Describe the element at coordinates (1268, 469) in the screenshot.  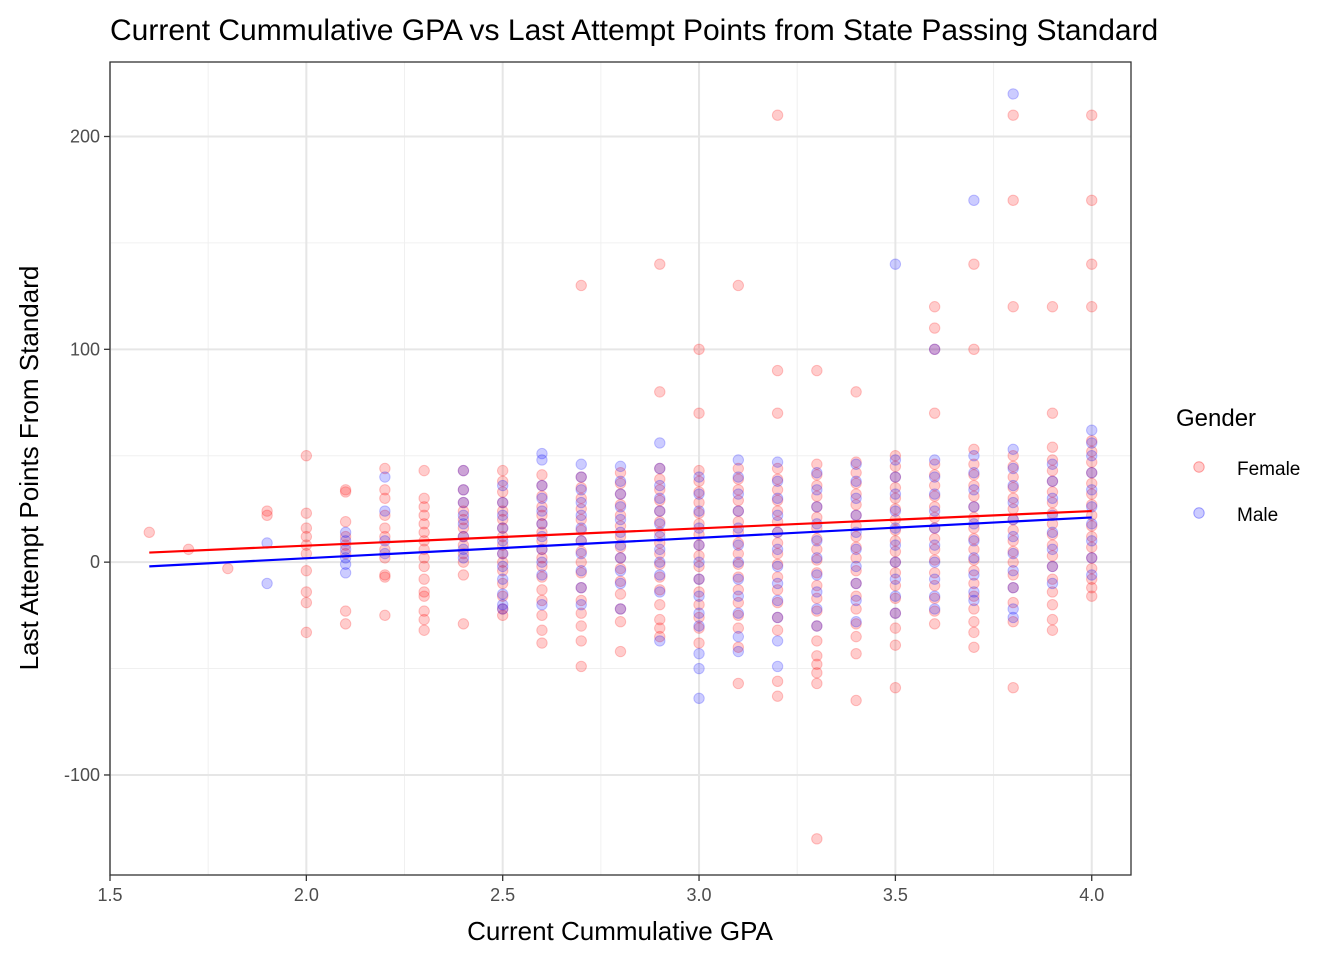
I see `legend-label-female: Female` at that location.